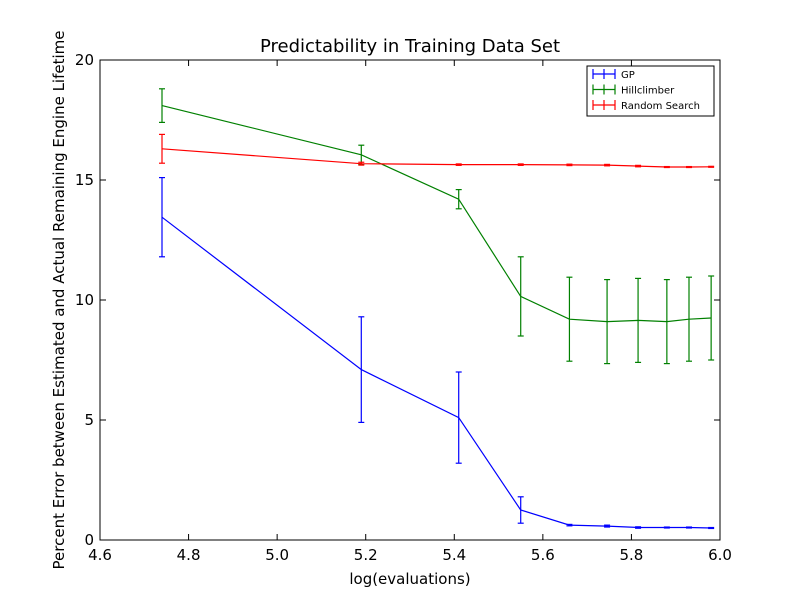 The width and height of the screenshot is (800, 600). I want to click on legend-entry-random-search: Random Search, so click(646, 106).